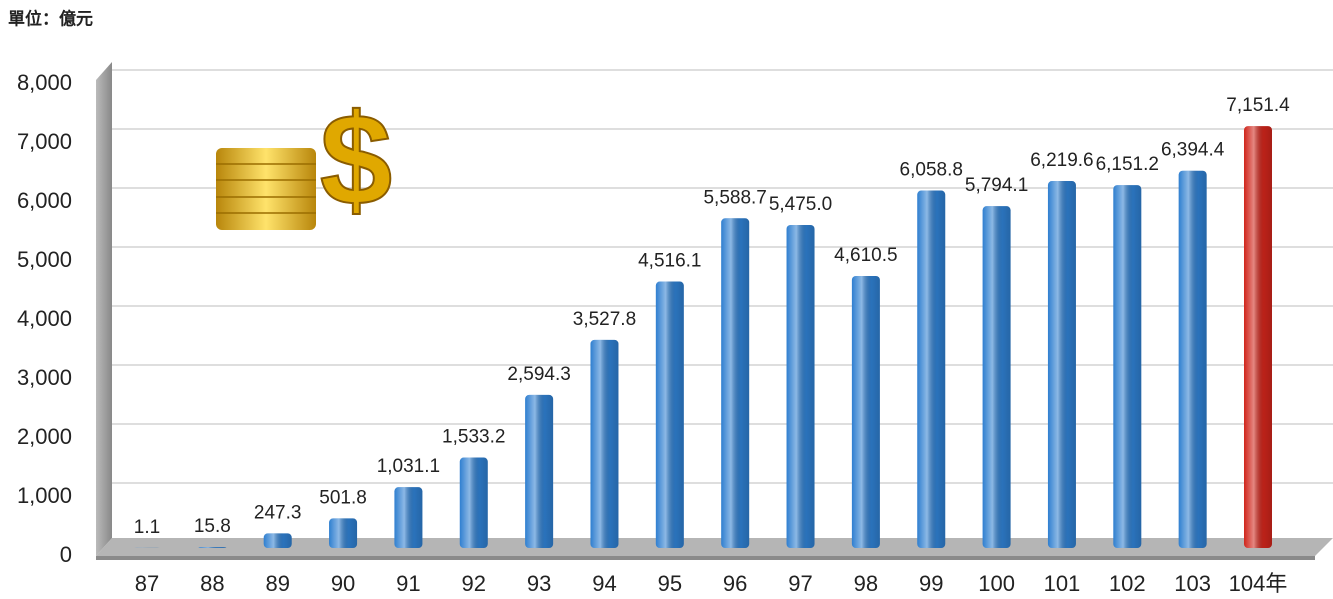 This screenshot has width=1333, height=599. I want to click on x-tick-label: 98, so click(866, 583).